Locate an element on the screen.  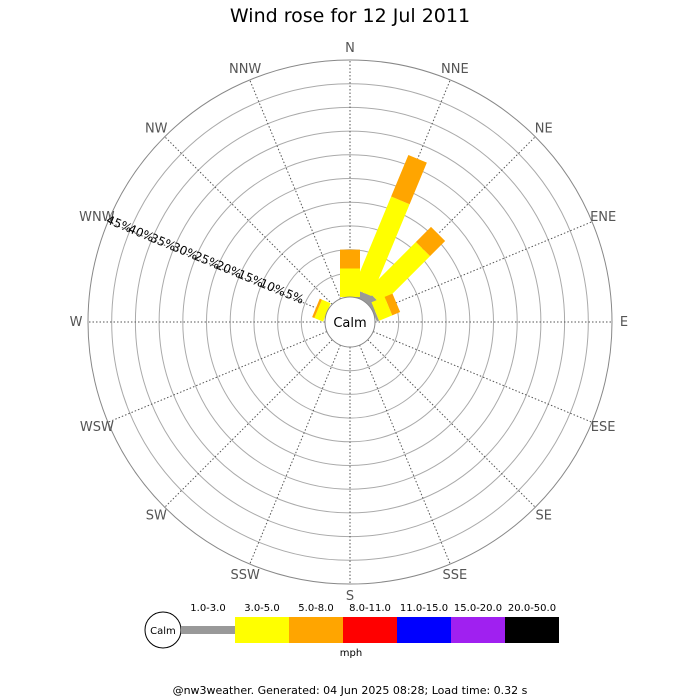
legend-swatch-11.0-15.0 is located at coordinates (424, 630).